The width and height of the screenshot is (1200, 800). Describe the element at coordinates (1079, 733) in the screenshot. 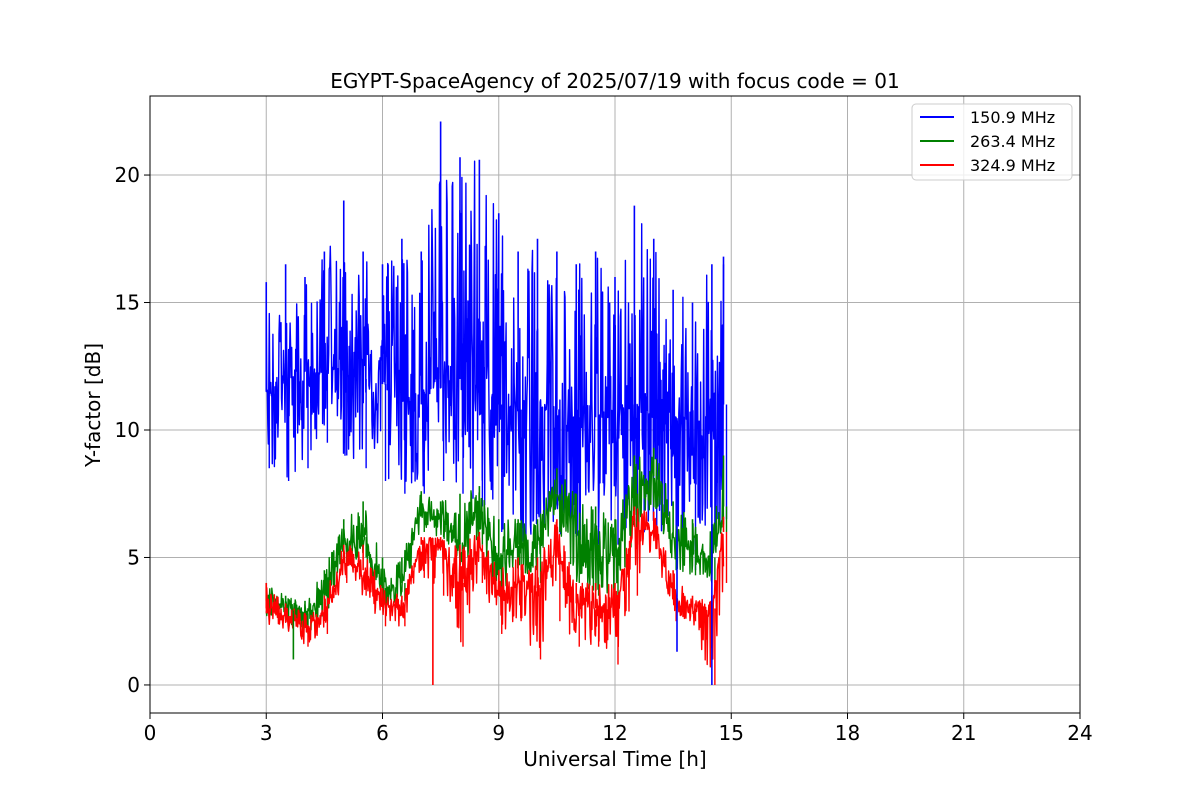

I see `x-tick-label: 24` at that location.